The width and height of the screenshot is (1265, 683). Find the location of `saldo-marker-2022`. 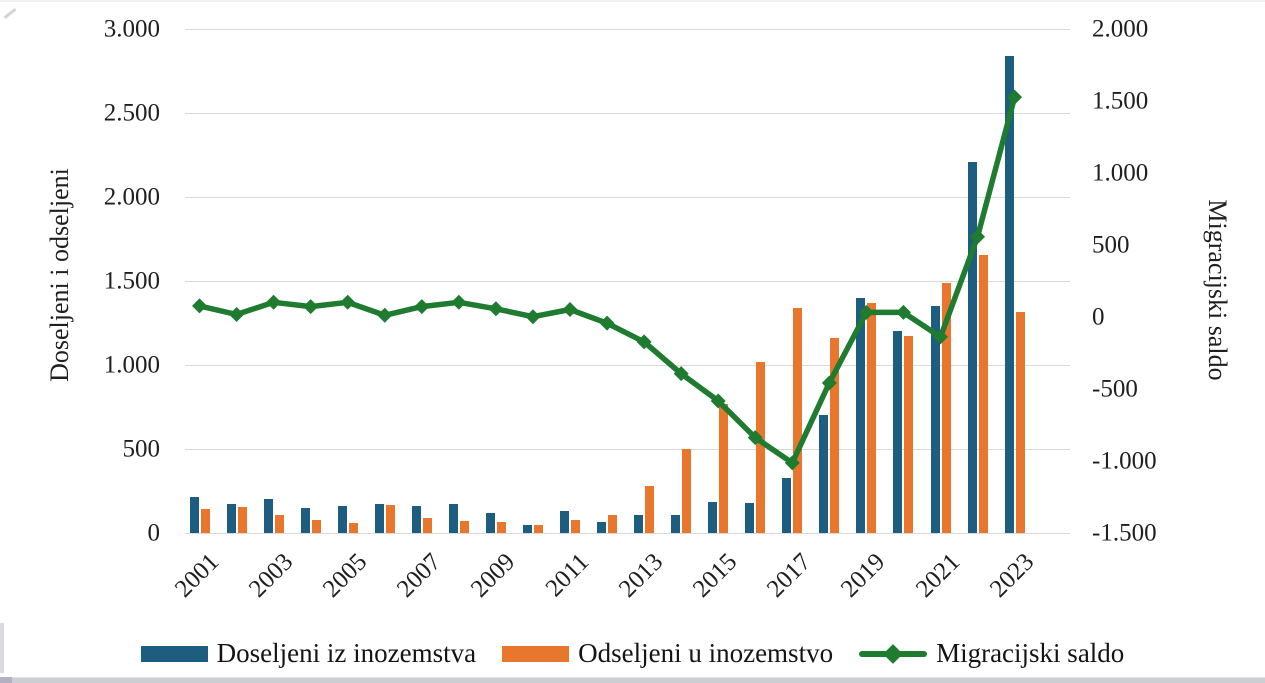

saldo-marker-2022 is located at coordinates (978, 237).